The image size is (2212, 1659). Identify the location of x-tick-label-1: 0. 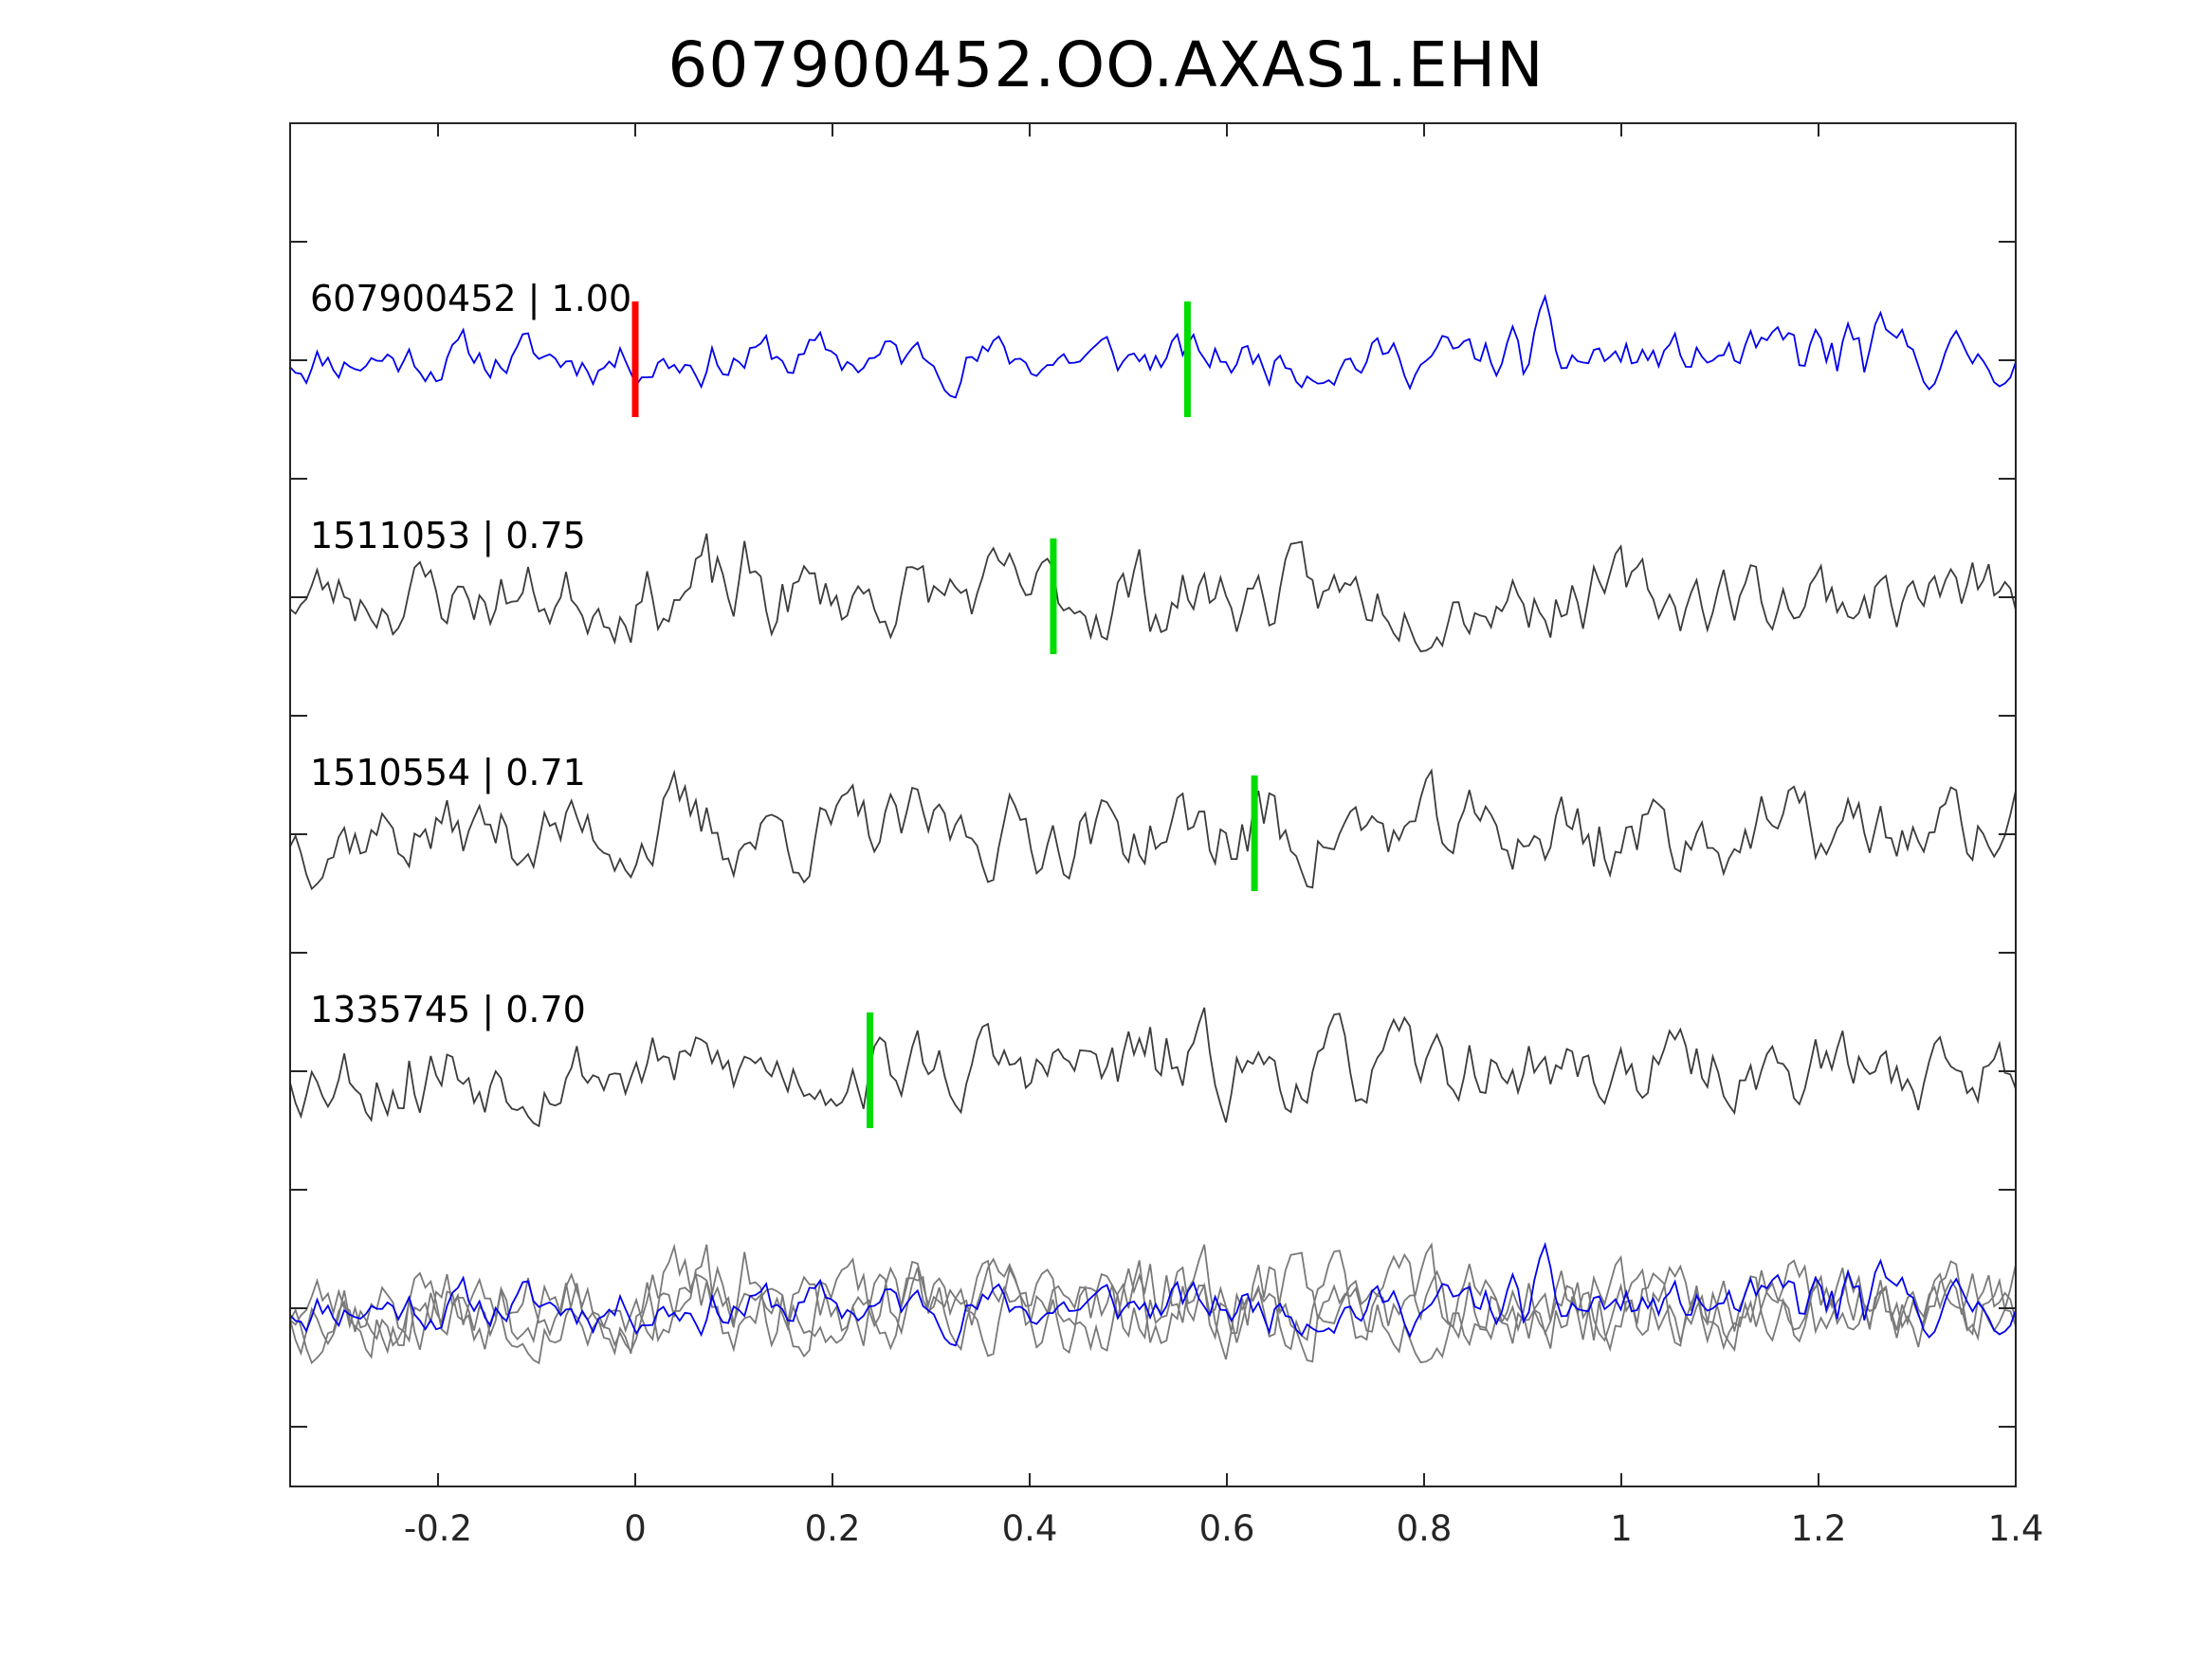
(635, 1528).